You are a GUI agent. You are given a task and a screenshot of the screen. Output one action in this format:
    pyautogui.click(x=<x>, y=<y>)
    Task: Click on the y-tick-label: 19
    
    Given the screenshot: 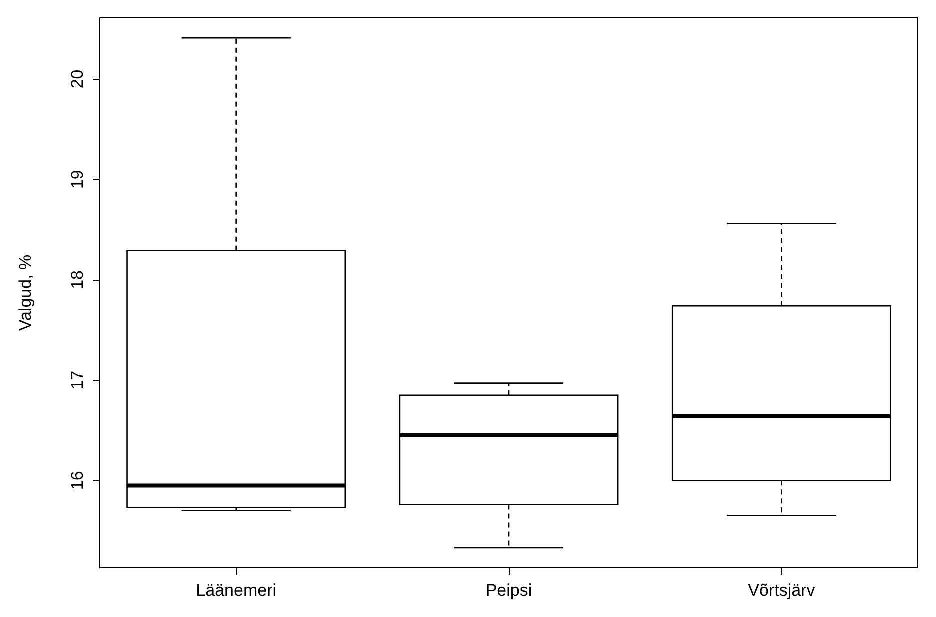 What is the action you would take?
    pyautogui.click(x=77, y=180)
    